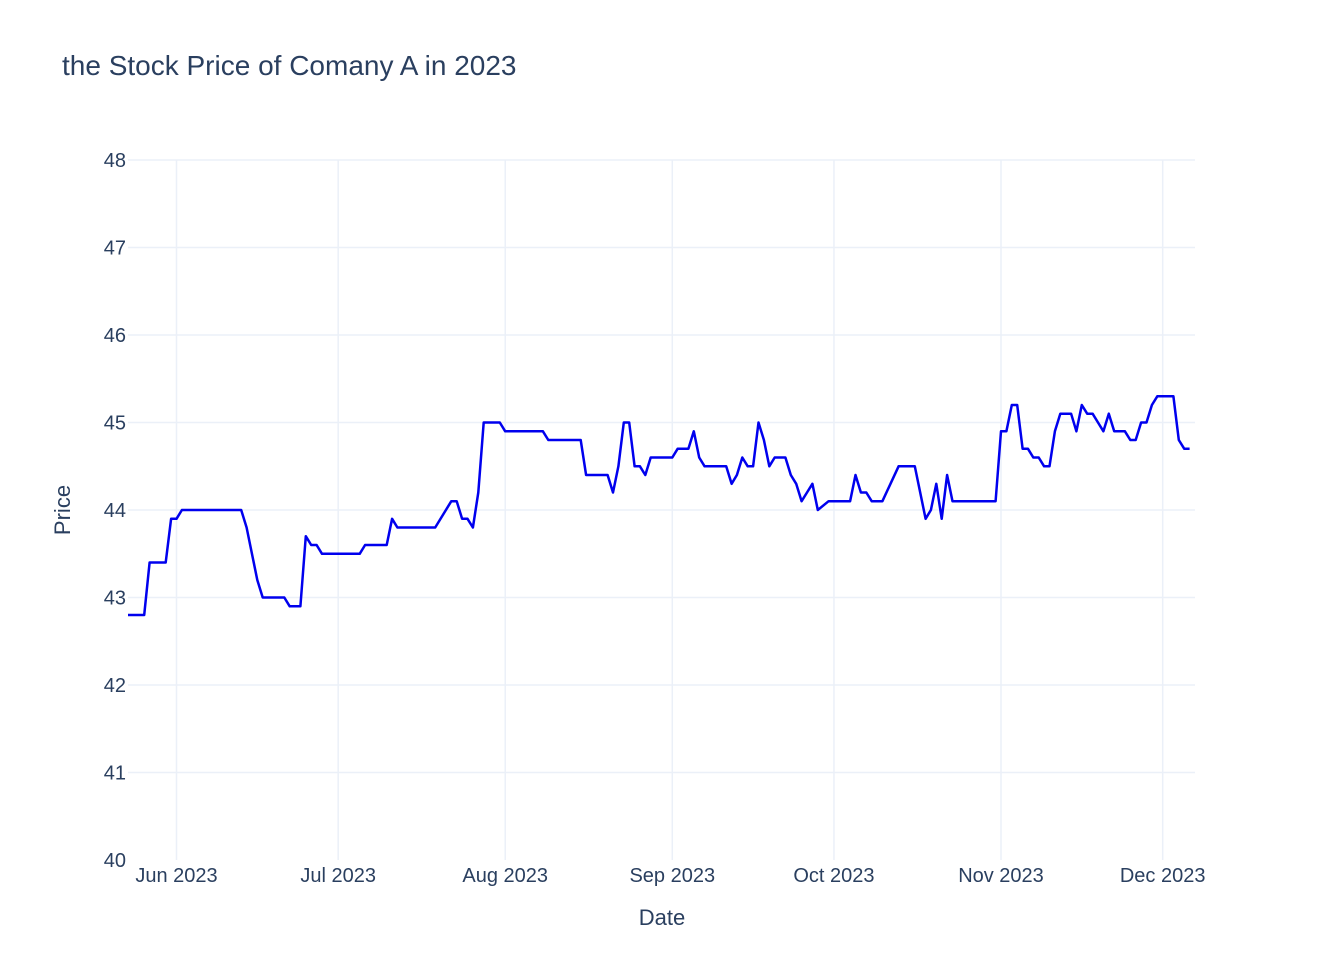  I want to click on y-axis-ticks: 40 41 42 43 44 45 46 47 48, so click(115, 511).